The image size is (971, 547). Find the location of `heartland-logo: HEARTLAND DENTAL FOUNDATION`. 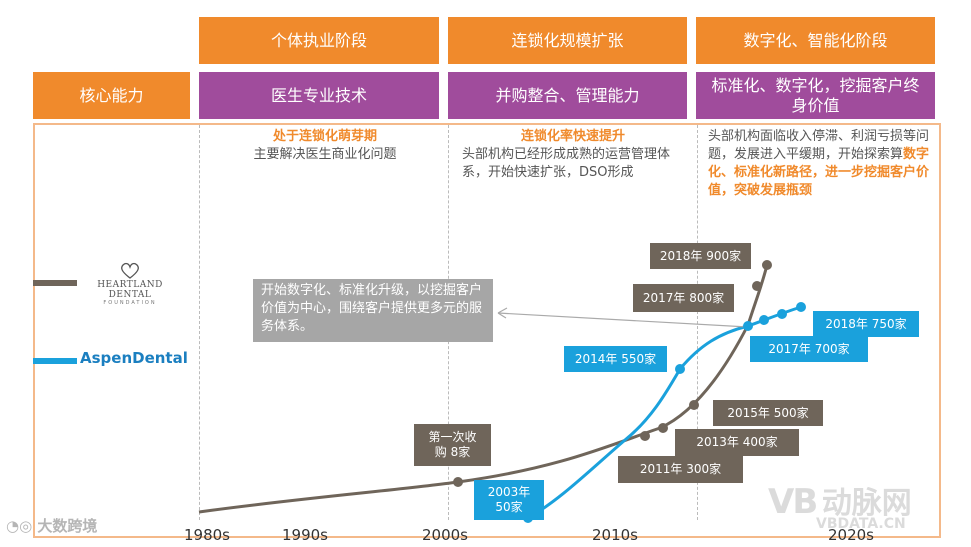

heartland-logo: HEARTLAND DENTAL FOUNDATION is located at coordinates (130, 284).